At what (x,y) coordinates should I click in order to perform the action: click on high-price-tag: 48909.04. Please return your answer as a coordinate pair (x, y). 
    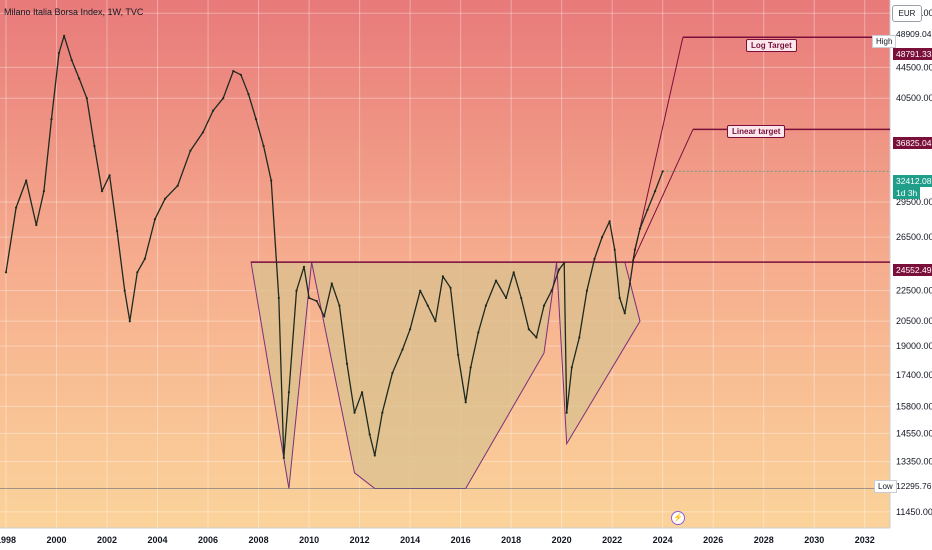
    Looking at the image, I should click on (912, 34).